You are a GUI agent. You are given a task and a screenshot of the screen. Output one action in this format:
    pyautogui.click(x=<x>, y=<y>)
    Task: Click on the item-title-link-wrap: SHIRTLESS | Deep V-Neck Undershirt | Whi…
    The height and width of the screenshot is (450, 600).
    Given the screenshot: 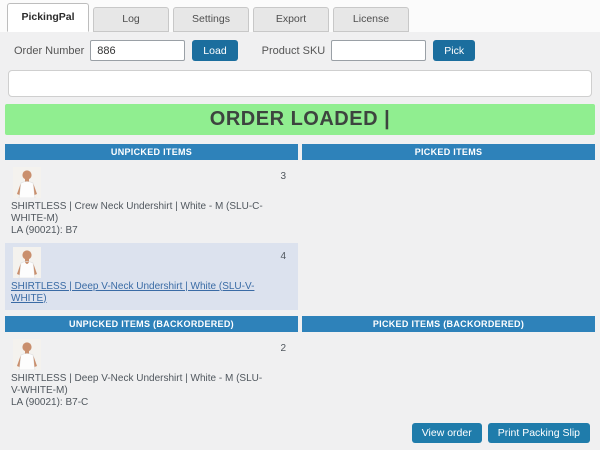 What is the action you would take?
    pyautogui.click(x=137, y=293)
    